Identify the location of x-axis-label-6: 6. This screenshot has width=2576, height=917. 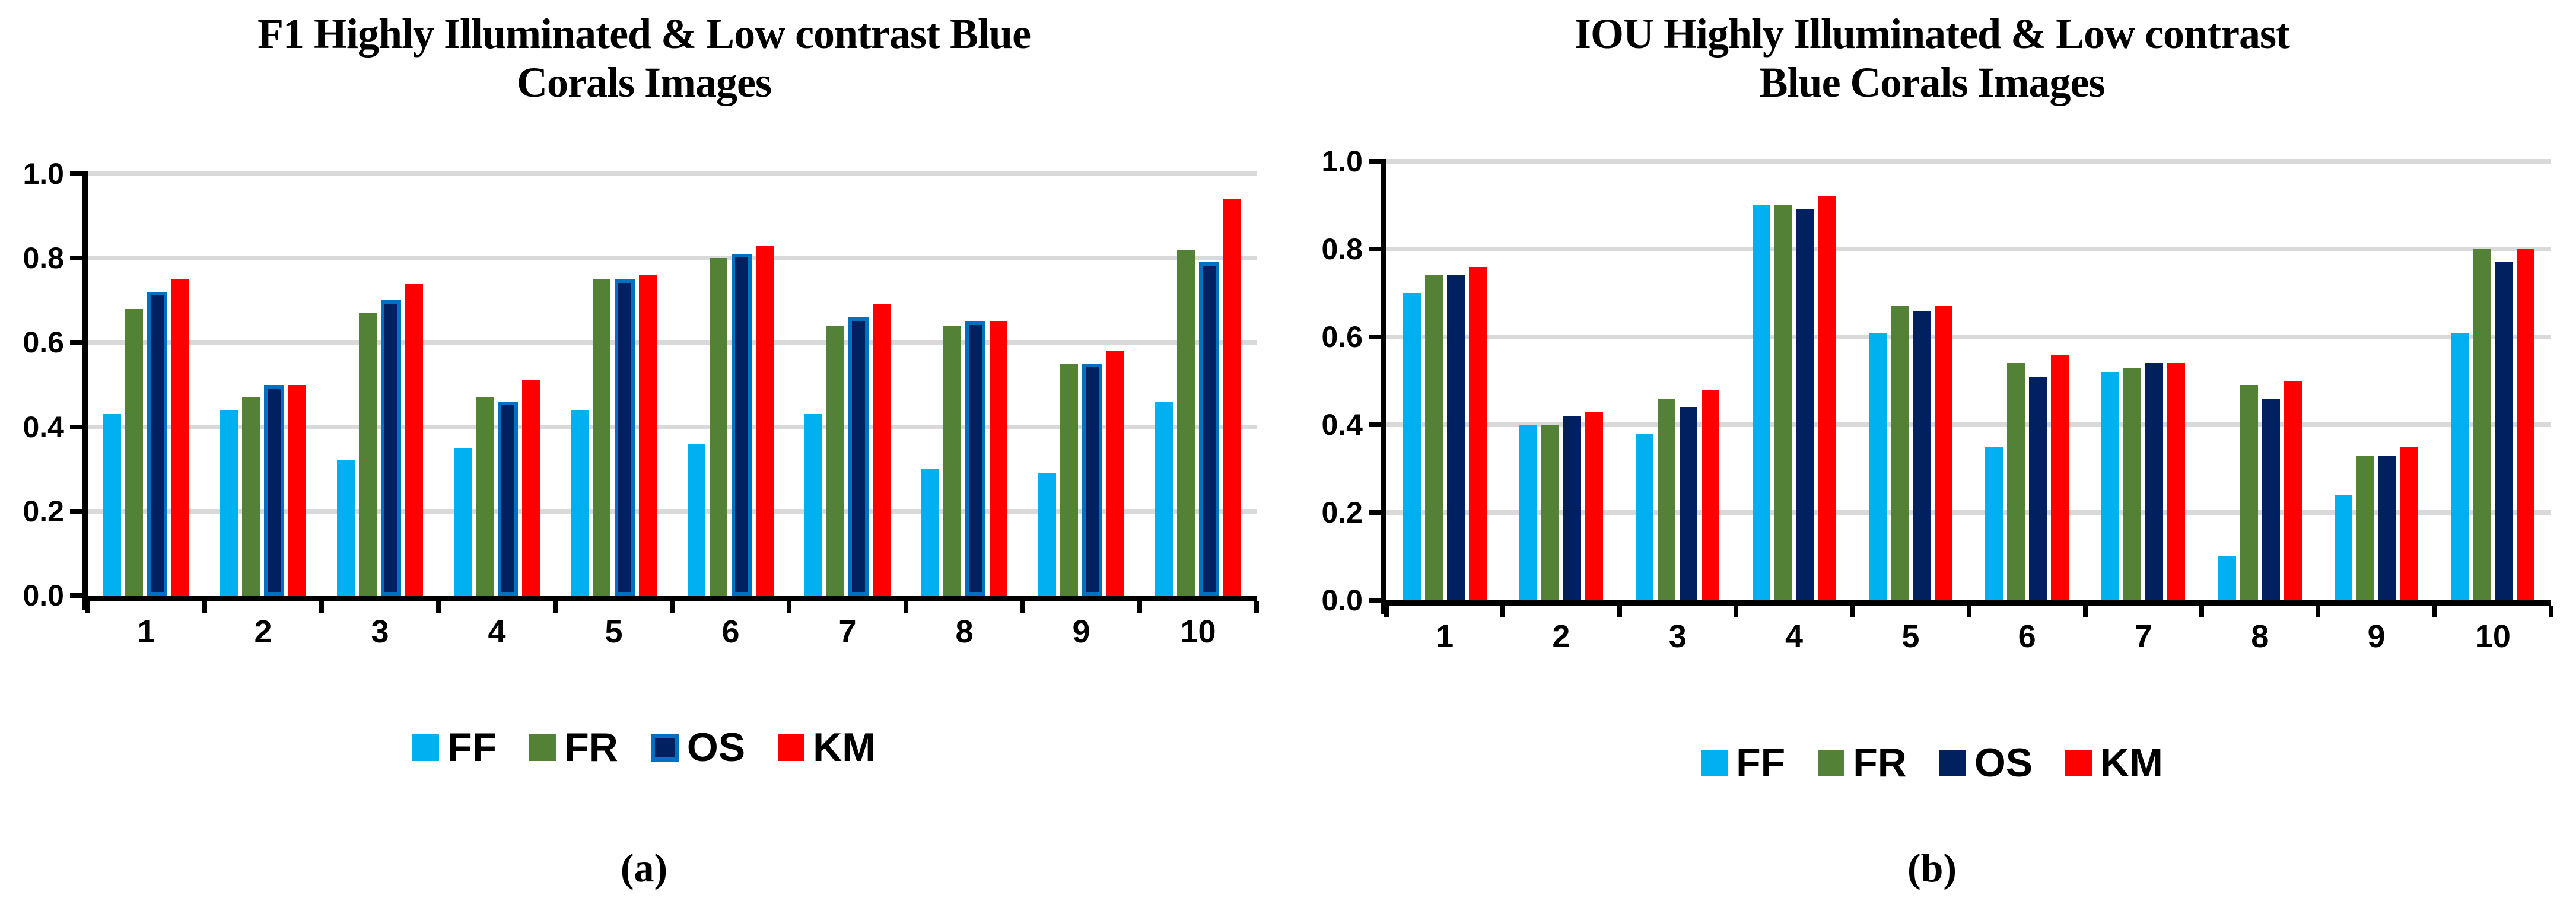
(2027, 636).